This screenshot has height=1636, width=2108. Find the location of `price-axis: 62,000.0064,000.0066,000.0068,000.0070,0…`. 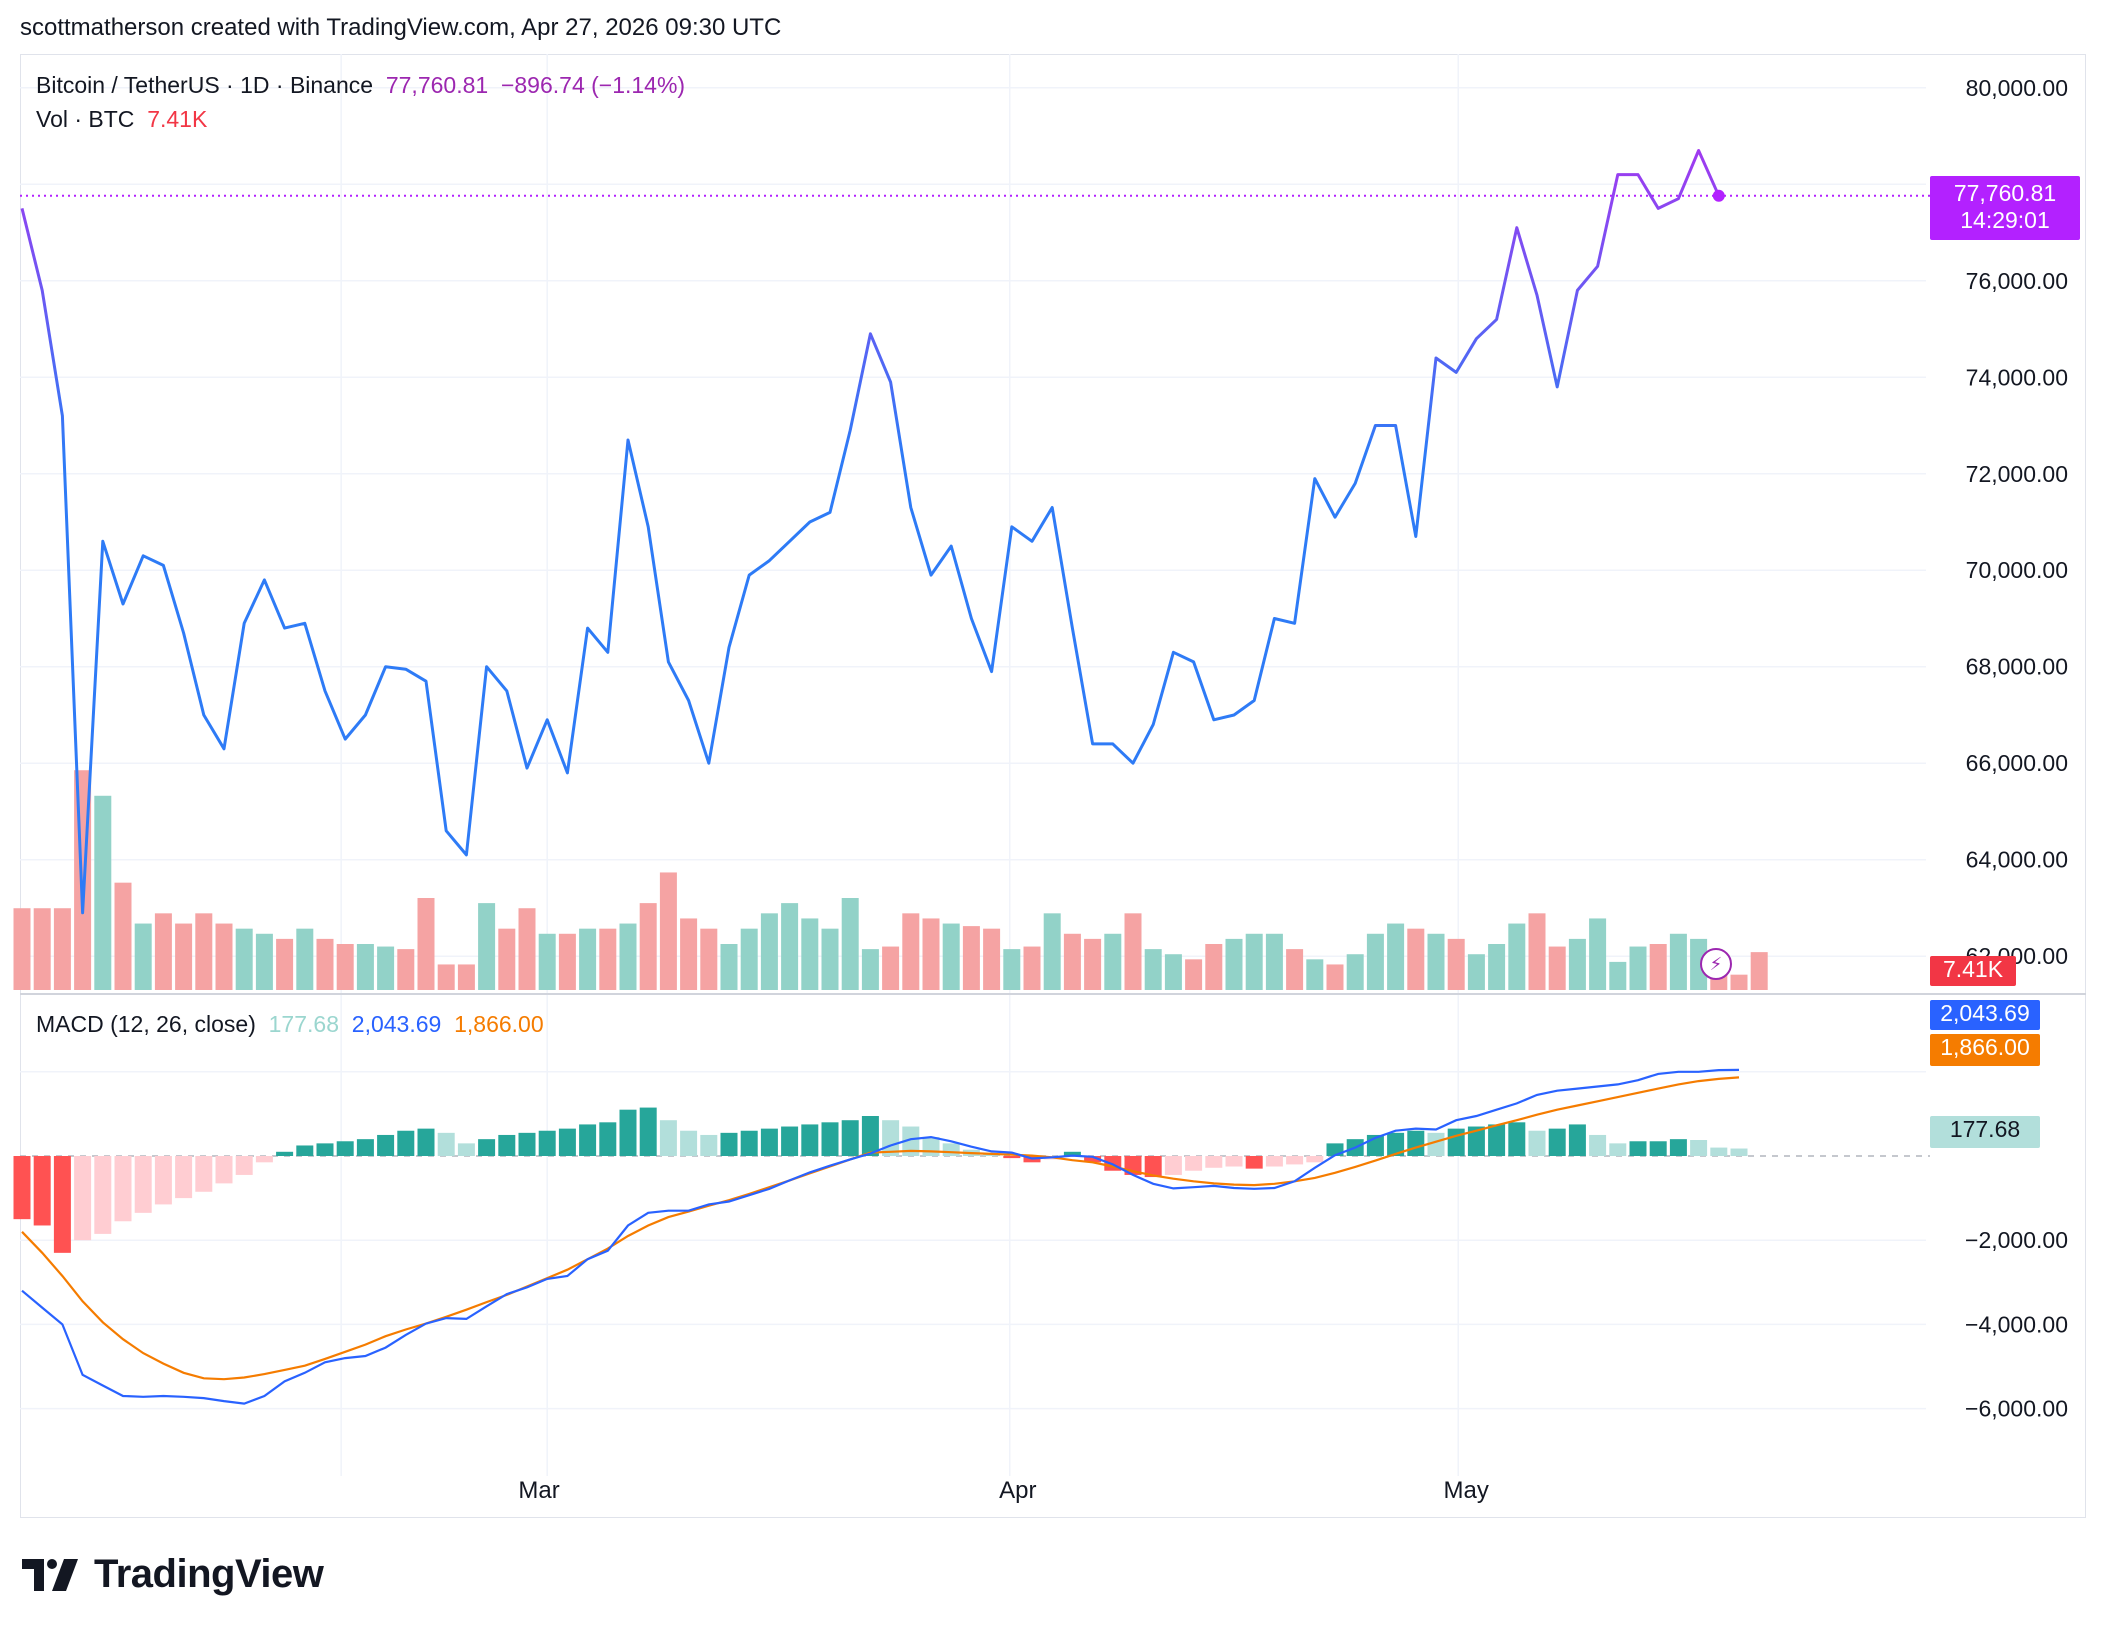

price-axis: 62,000.0064,000.0066,000.0068,000.0070,0… is located at coordinates (2017, 522).